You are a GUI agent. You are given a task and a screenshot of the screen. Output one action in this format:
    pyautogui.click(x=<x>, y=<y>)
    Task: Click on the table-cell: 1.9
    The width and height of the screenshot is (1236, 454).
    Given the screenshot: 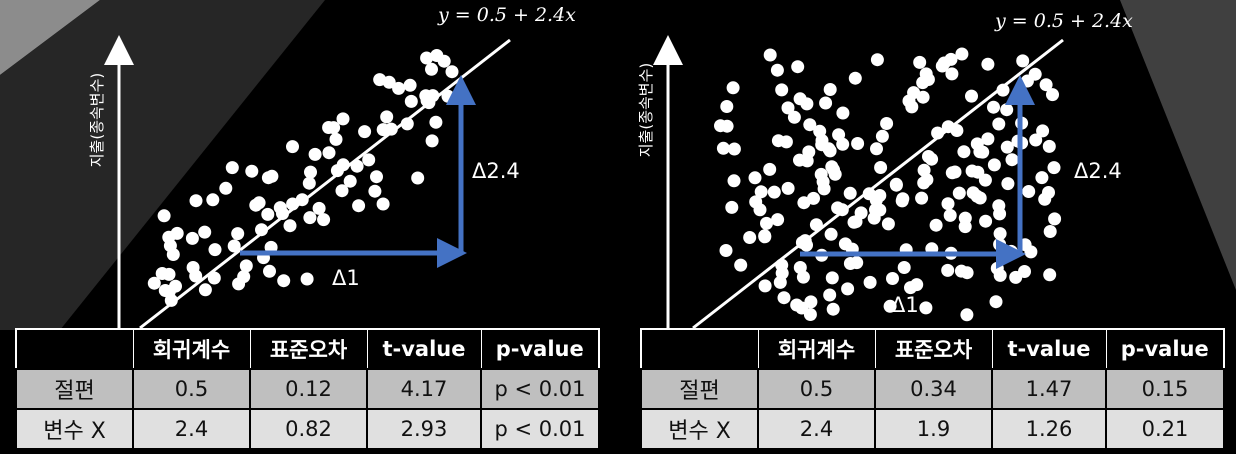 What is the action you would take?
    pyautogui.click(x=933, y=429)
    